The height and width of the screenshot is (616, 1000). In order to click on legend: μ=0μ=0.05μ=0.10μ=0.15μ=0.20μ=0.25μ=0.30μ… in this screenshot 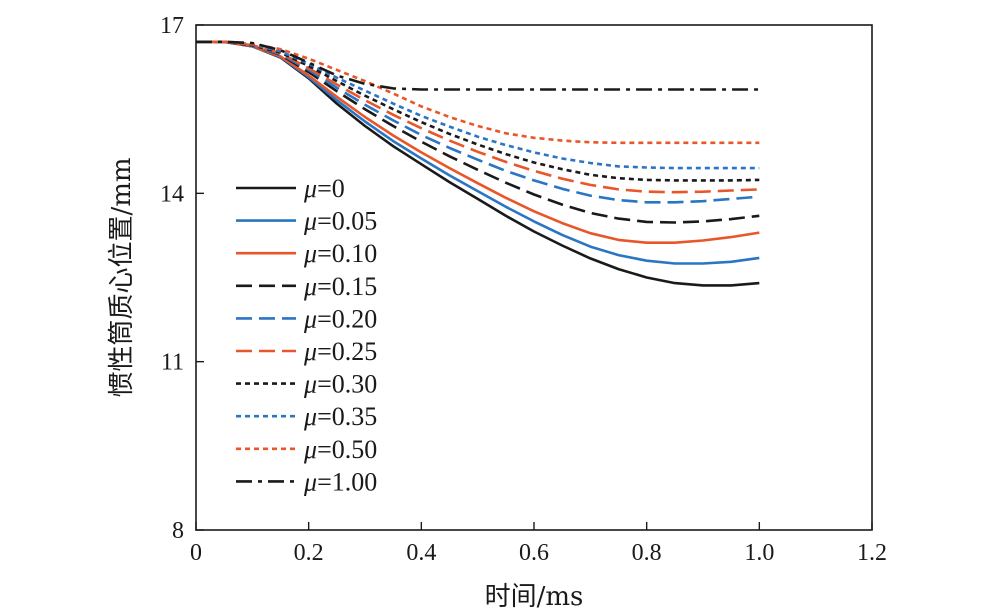, I will do `click(306, 335)`.